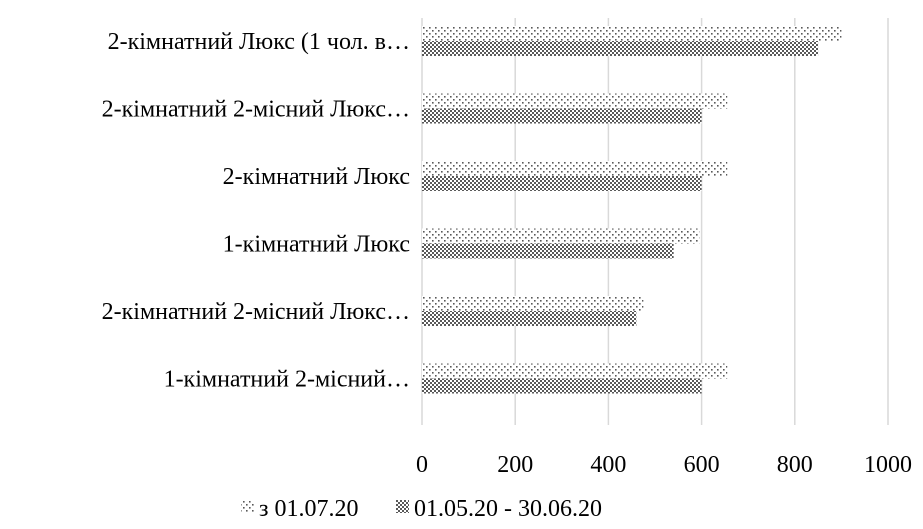 This screenshot has height=529, width=923. I want to click on legend-label-1: з 01.07.20, so click(308, 509).